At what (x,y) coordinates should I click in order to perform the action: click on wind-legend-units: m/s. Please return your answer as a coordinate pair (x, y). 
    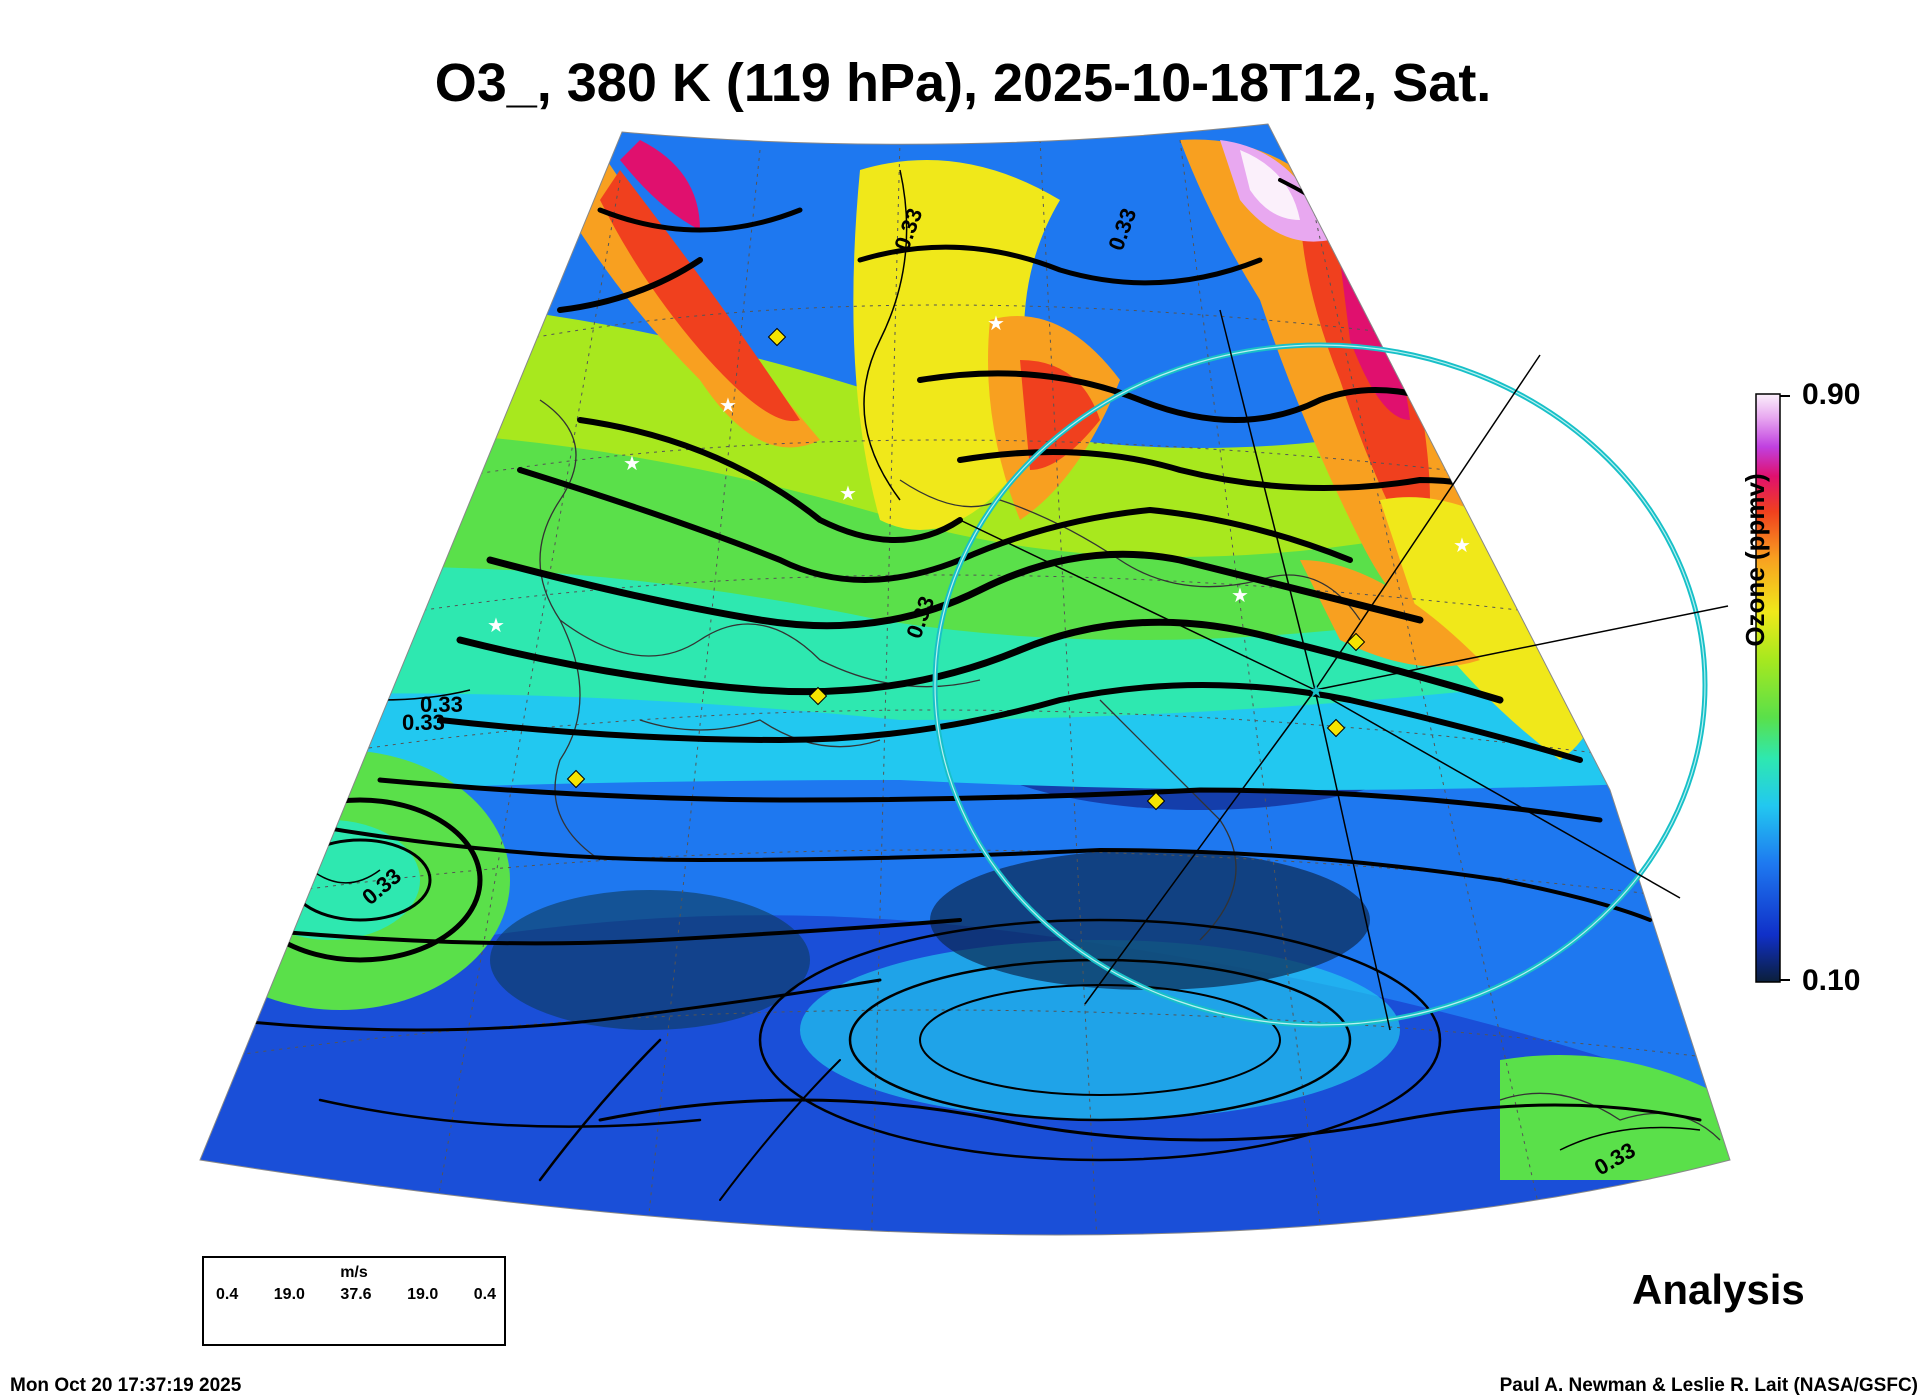
    Looking at the image, I should click on (354, 1272).